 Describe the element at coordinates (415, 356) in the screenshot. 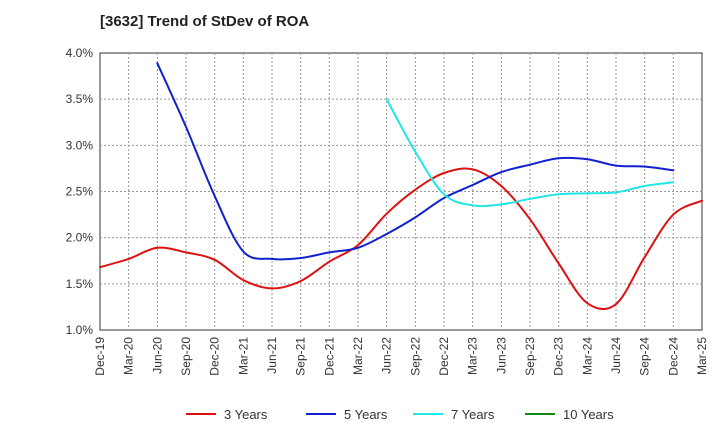

I see `x-tick-label: Sep-22` at that location.